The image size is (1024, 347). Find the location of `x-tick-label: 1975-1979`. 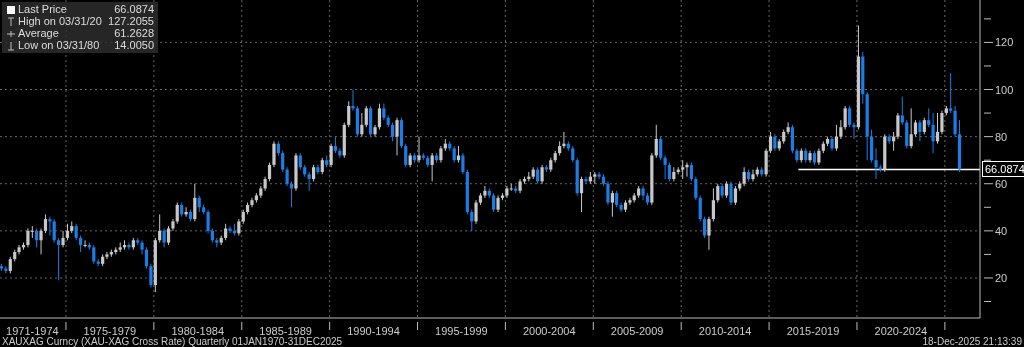

x-tick-label: 1975-1979 is located at coordinates (110, 331).